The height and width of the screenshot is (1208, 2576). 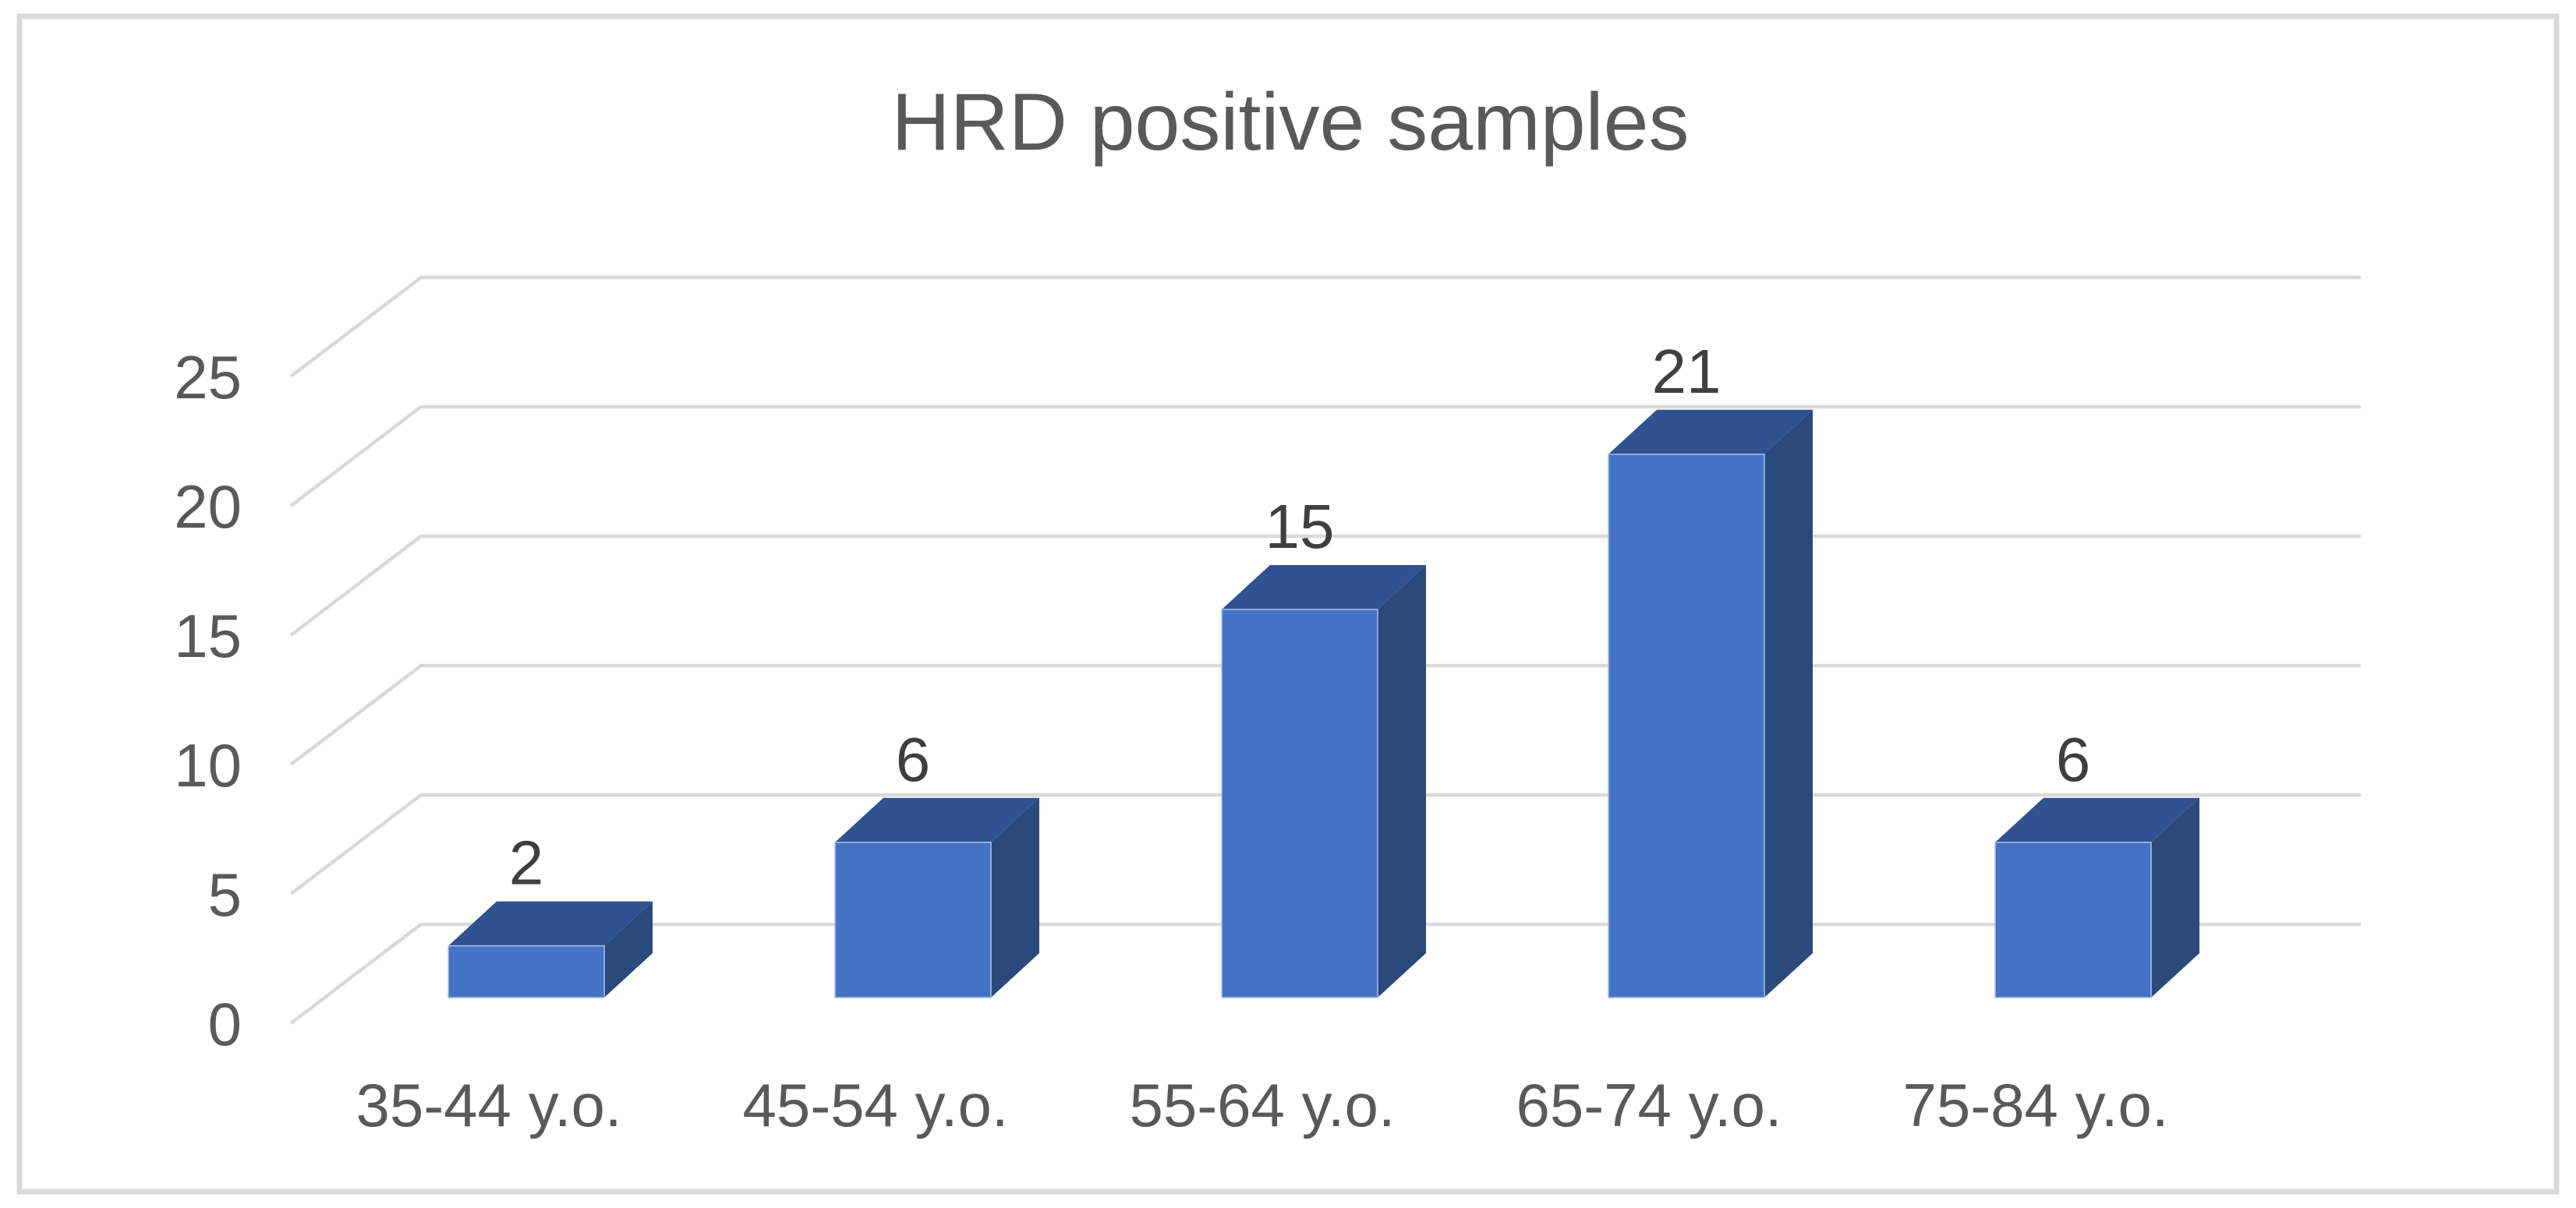 What do you see at coordinates (208, 765) in the screenshot?
I see `y-axis-tick-label: 10` at bounding box center [208, 765].